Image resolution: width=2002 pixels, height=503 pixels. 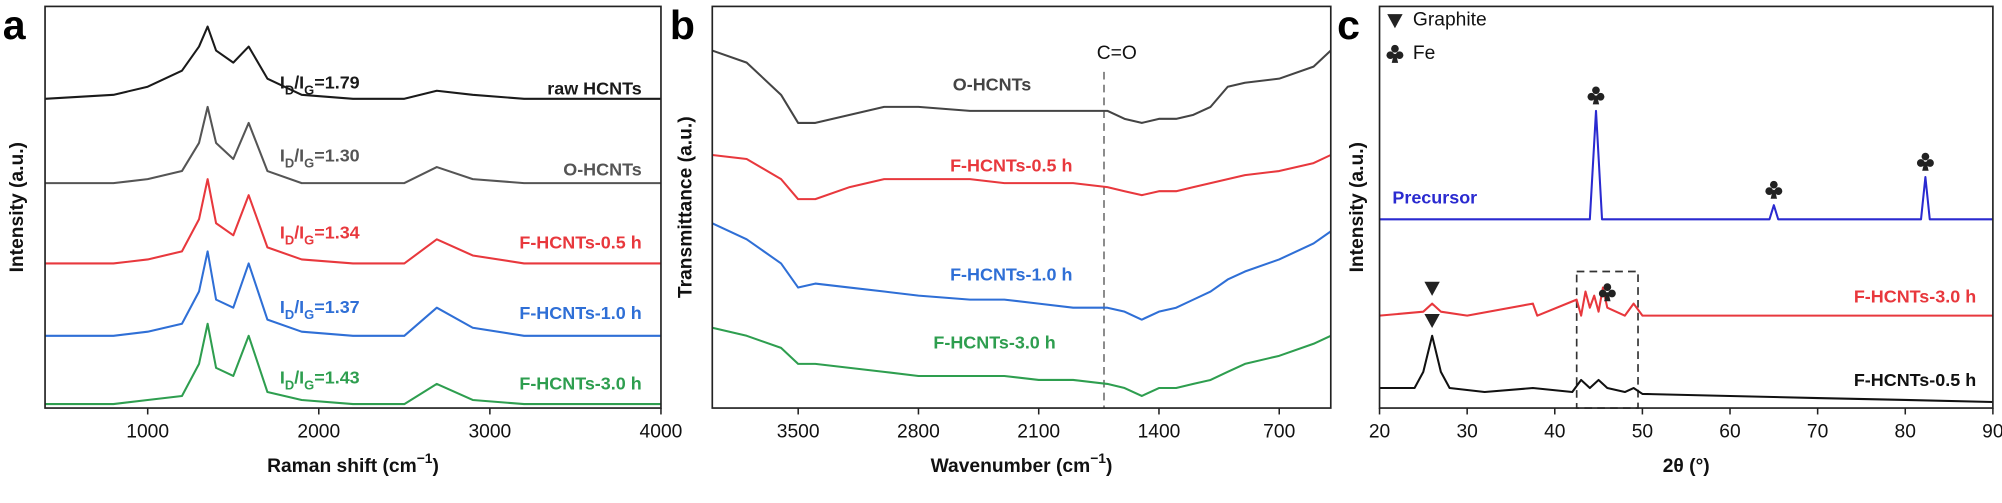 I want to click on panel-letter: c, so click(x=1348, y=25).